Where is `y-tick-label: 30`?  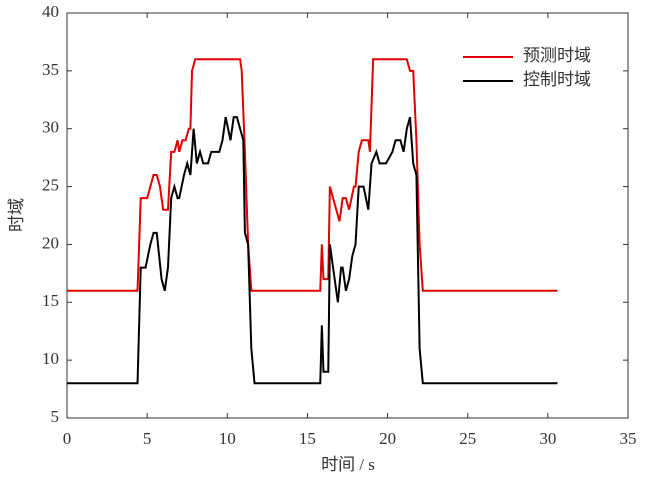
y-tick-label: 30 is located at coordinates (50, 127).